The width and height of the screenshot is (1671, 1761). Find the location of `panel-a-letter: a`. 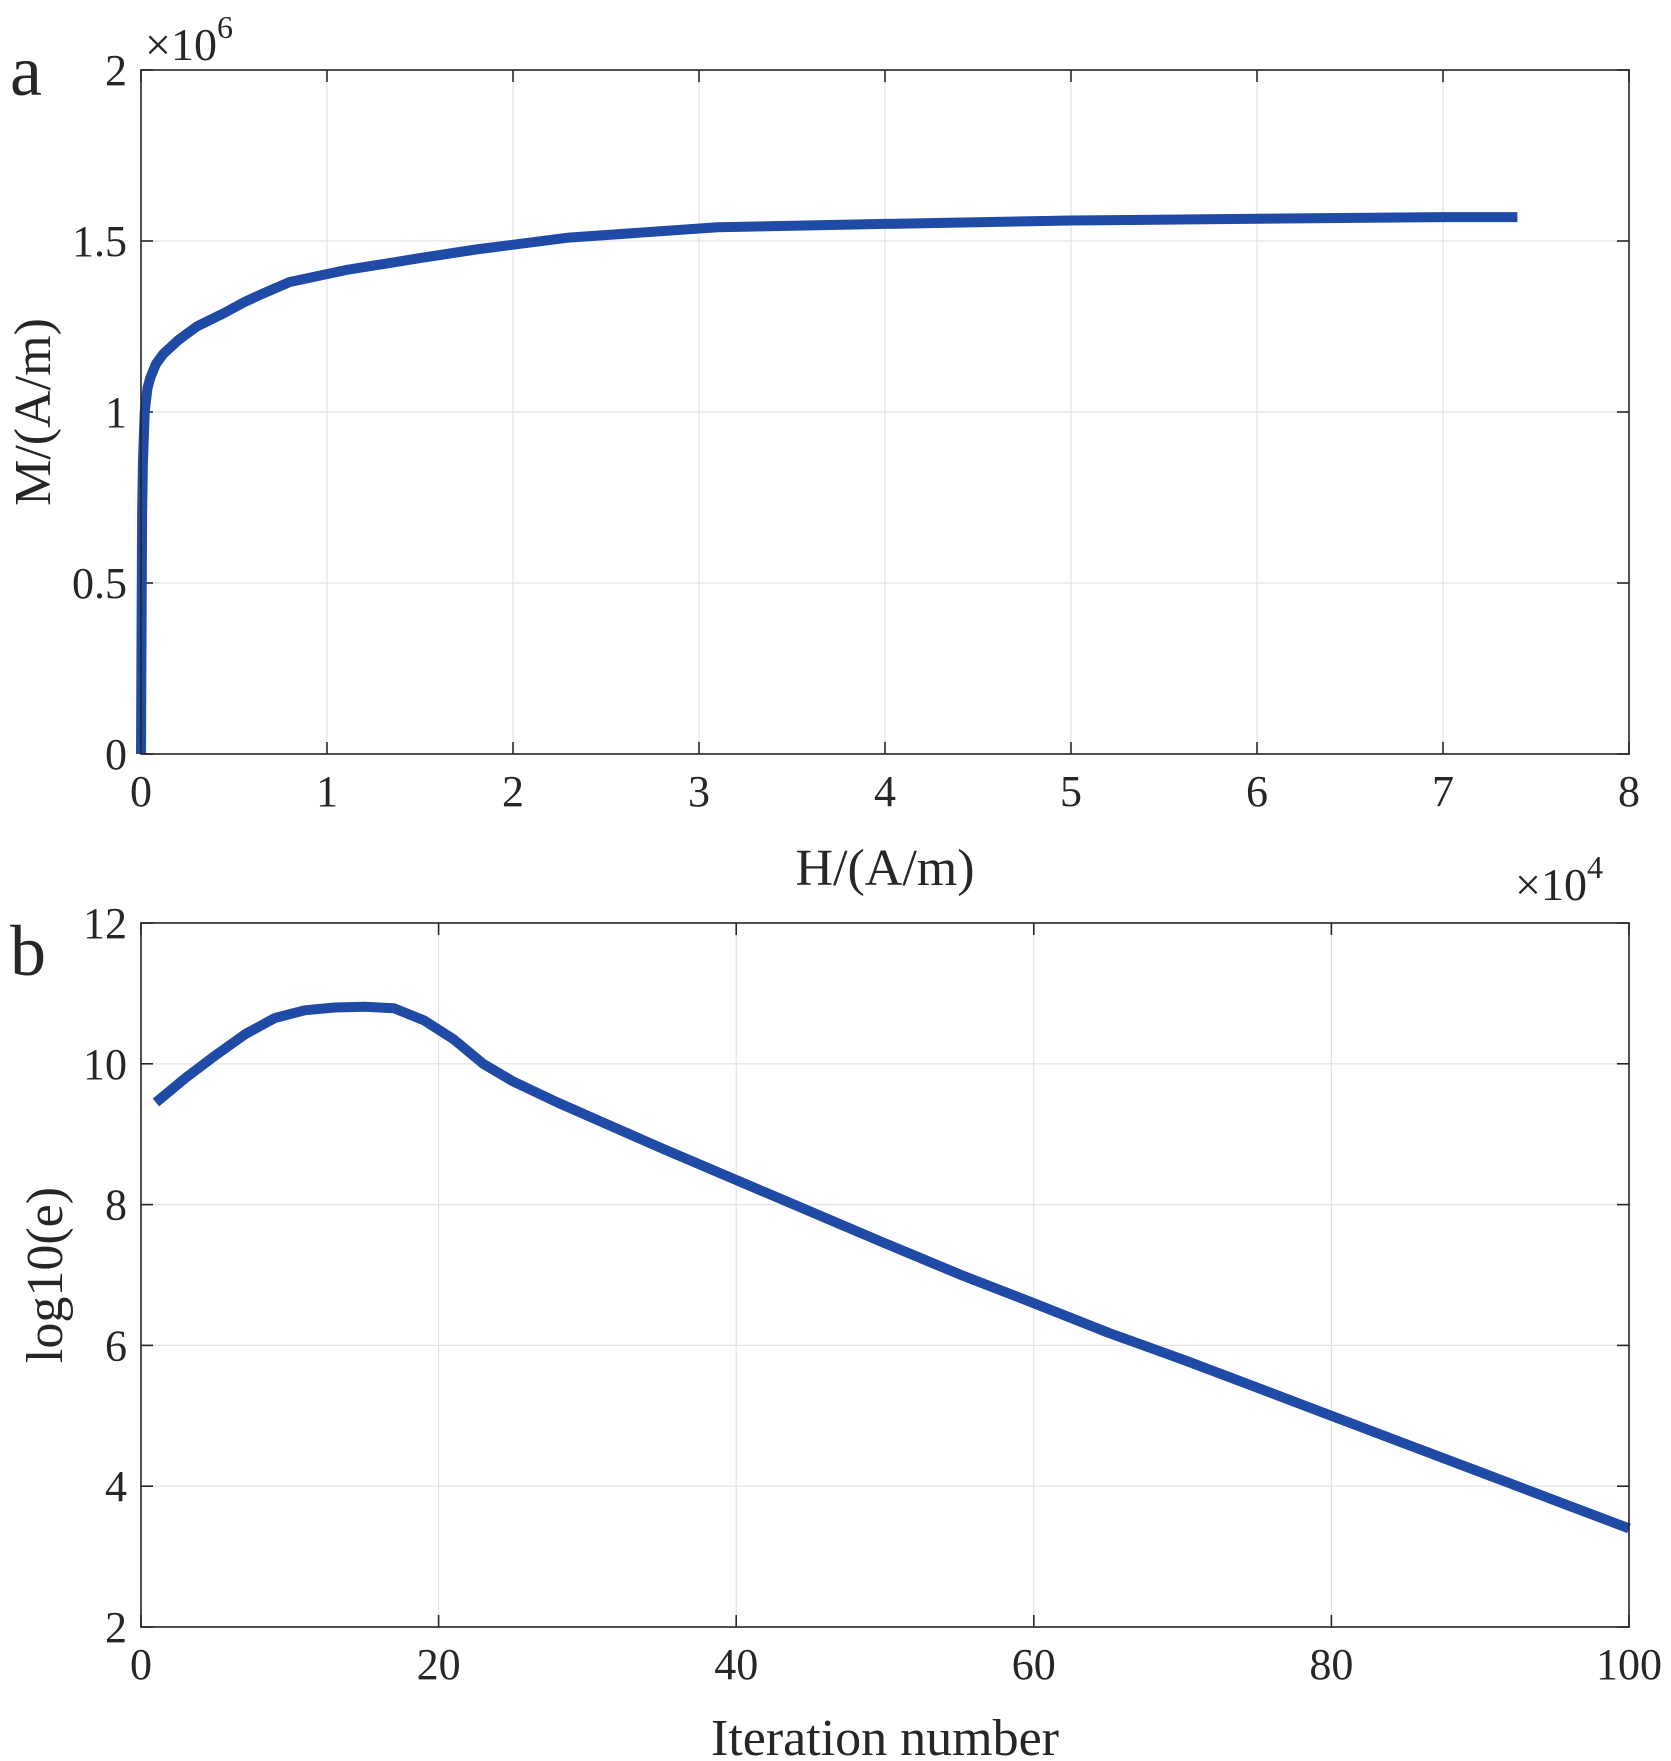

panel-a-letter: a is located at coordinates (26, 71).